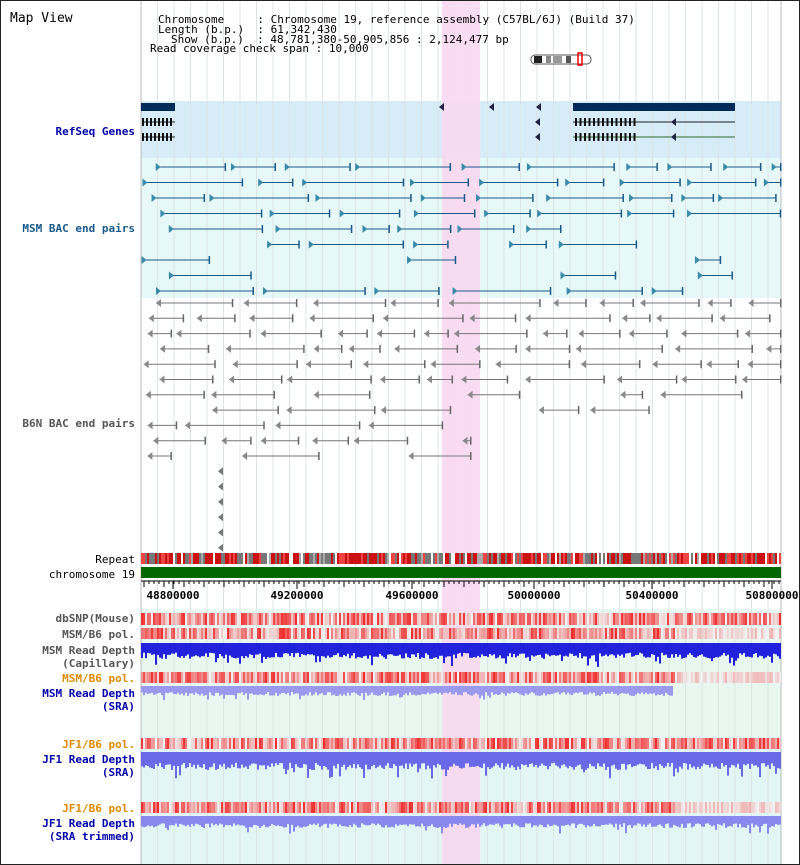 Image resolution: width=800 pixels, height=865 pixels. I want to click on msm-bac-features, so click(461, 229).